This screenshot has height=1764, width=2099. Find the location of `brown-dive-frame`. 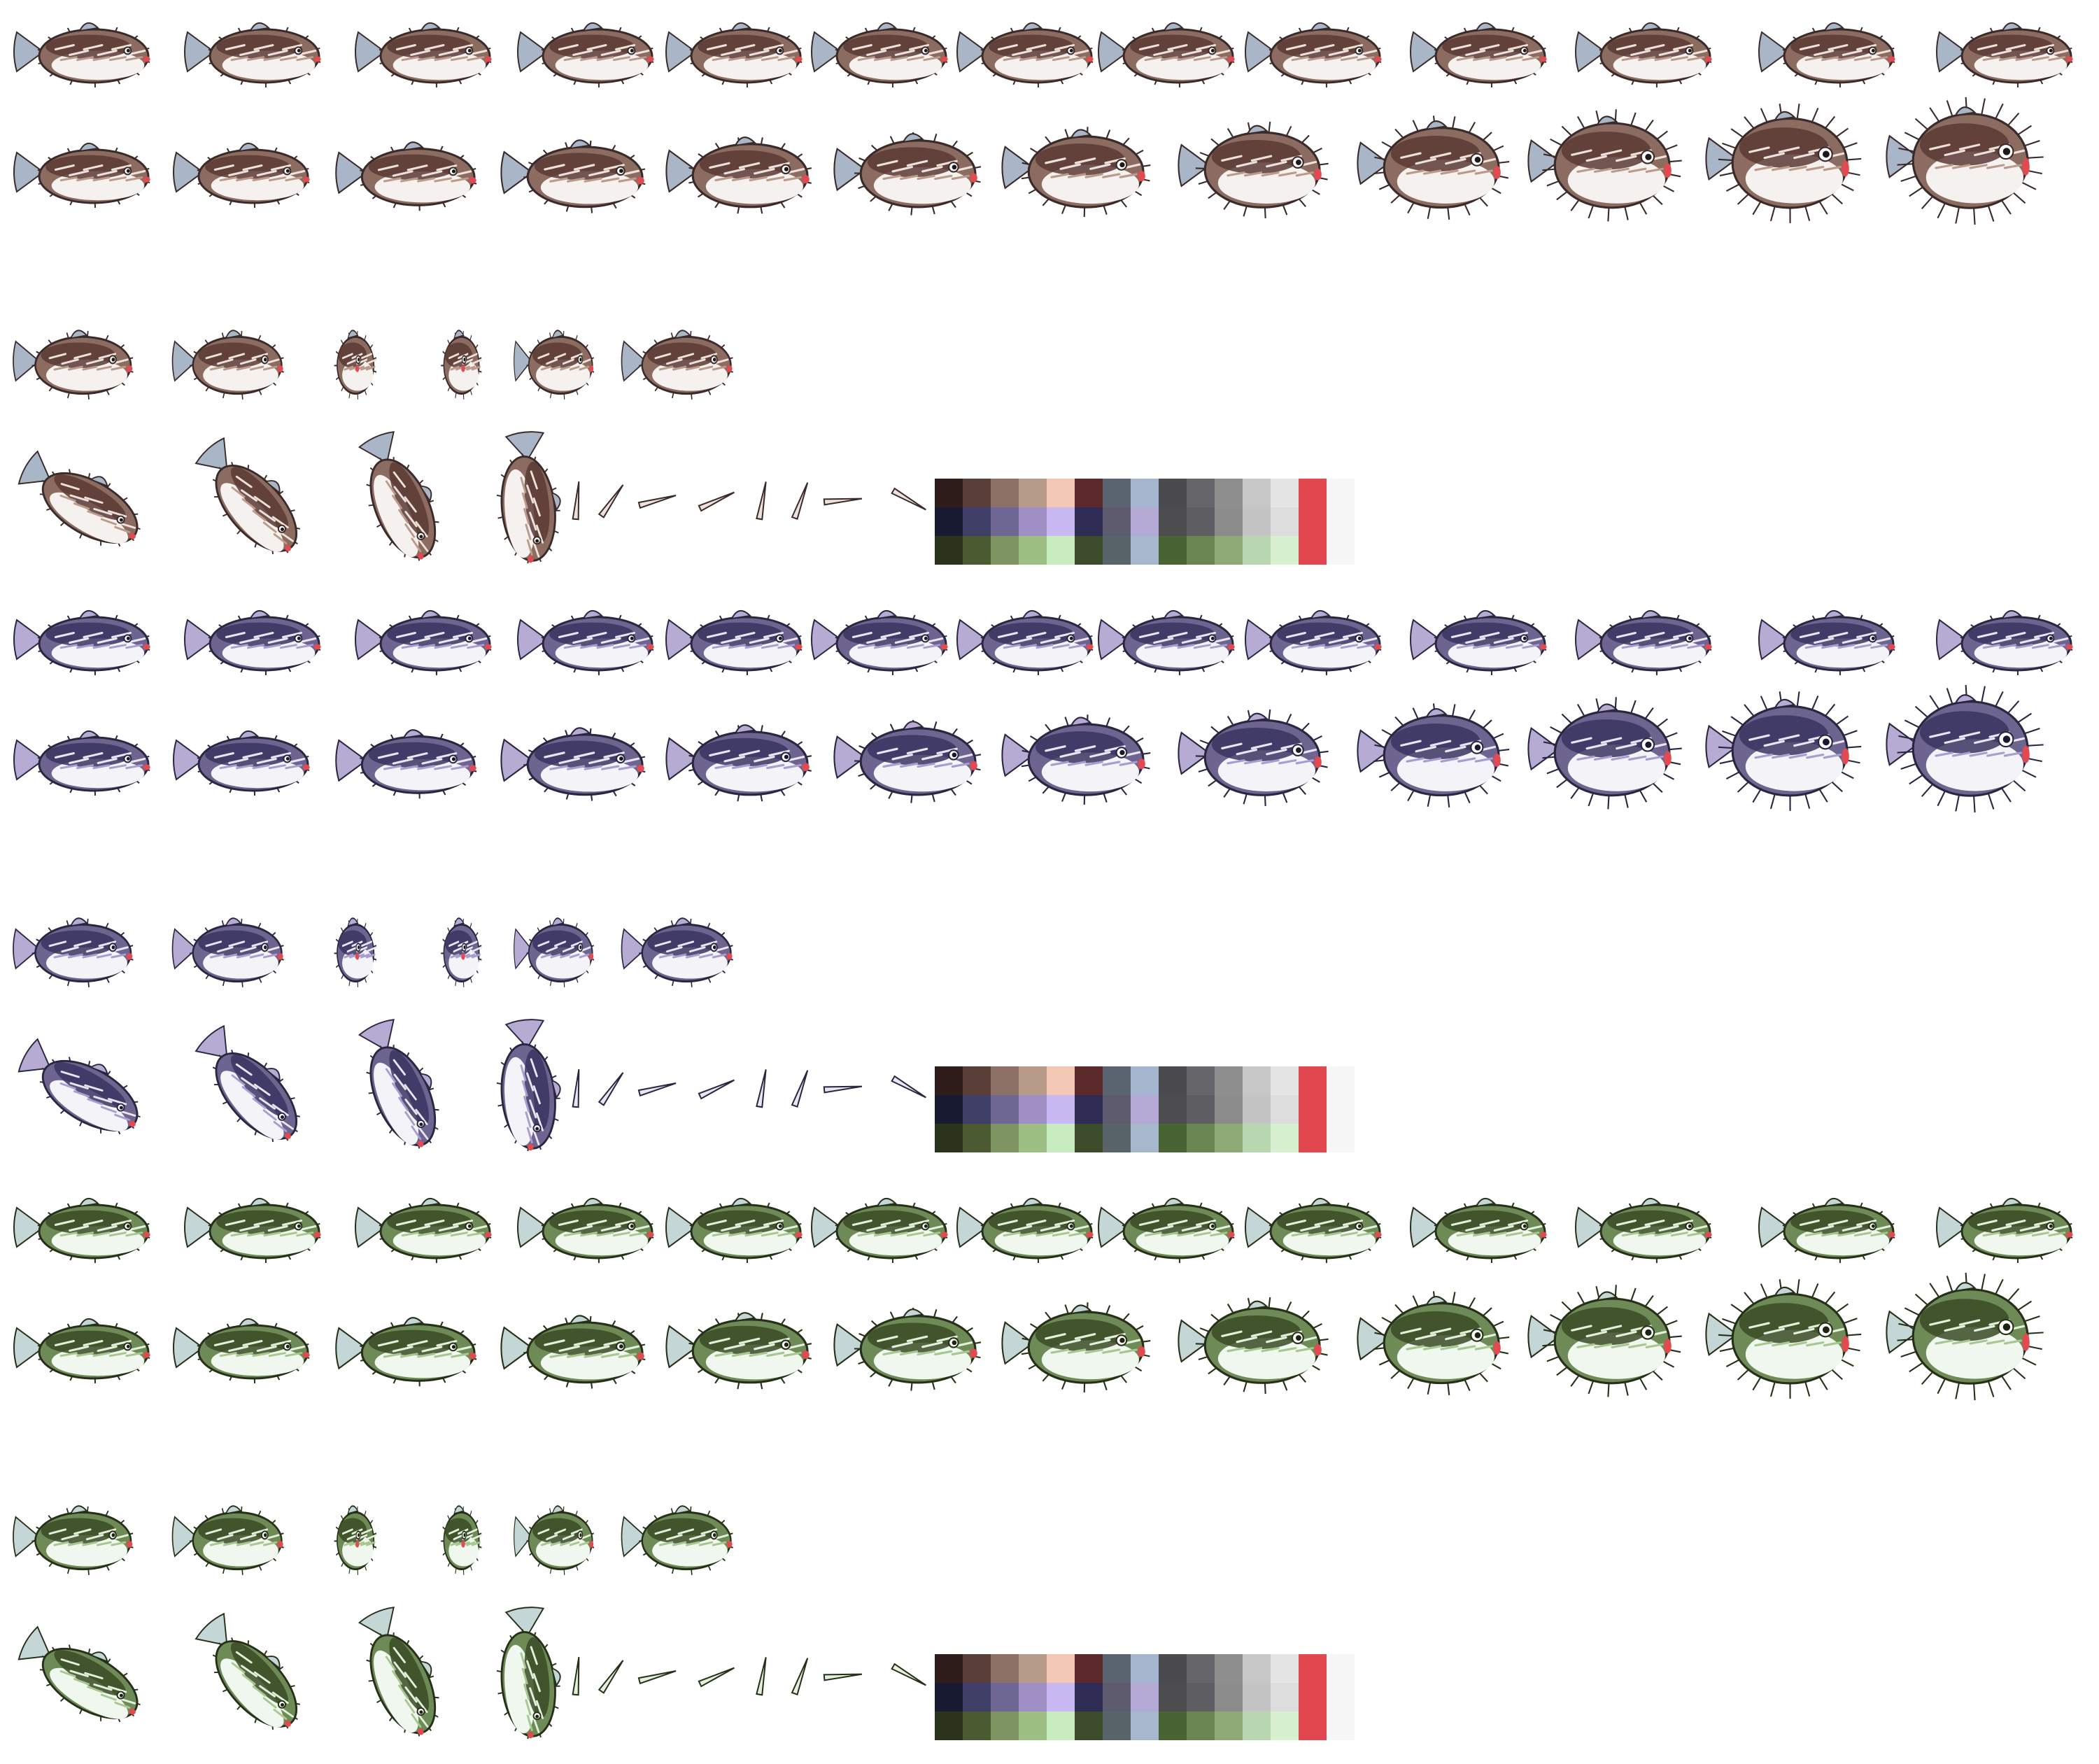

brown-dive-frame is located at coordinates (528, 497).